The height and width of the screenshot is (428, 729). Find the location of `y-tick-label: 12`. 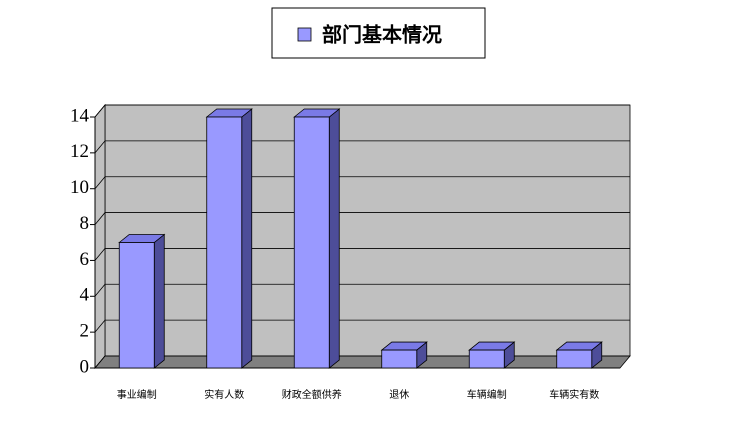

y-tick-label: 12 is located at coordinates (79, 151).